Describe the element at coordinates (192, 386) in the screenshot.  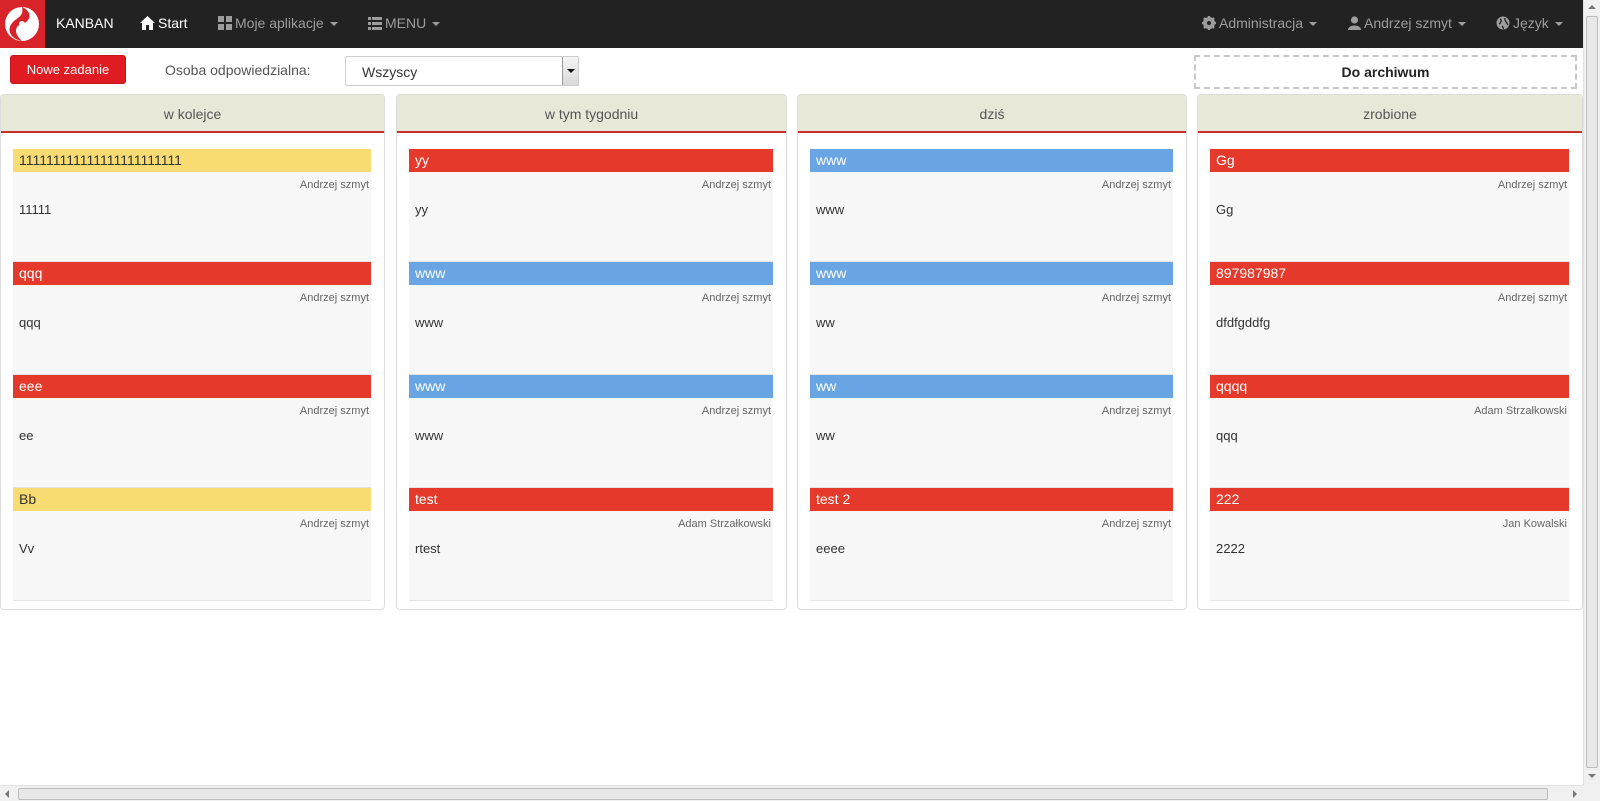
I see `card-title: eee` at that location.